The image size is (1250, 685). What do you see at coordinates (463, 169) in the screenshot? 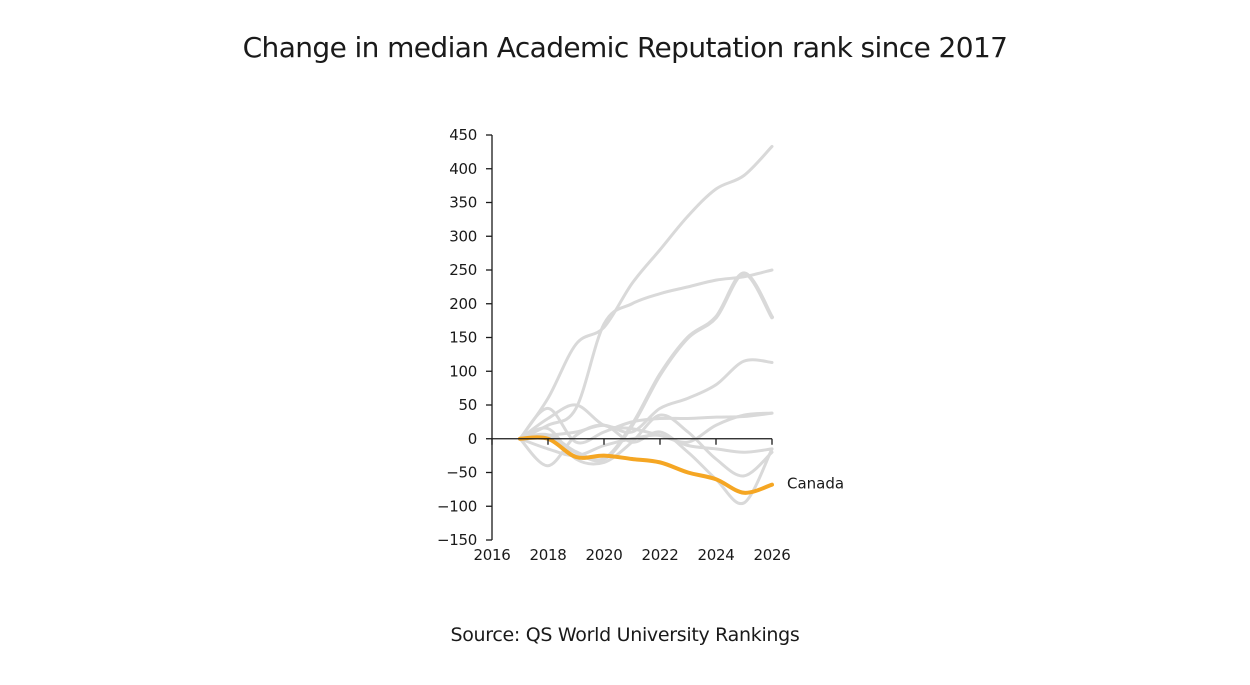
I see `y-tick-label: 400` at bounding box center [463, 169].